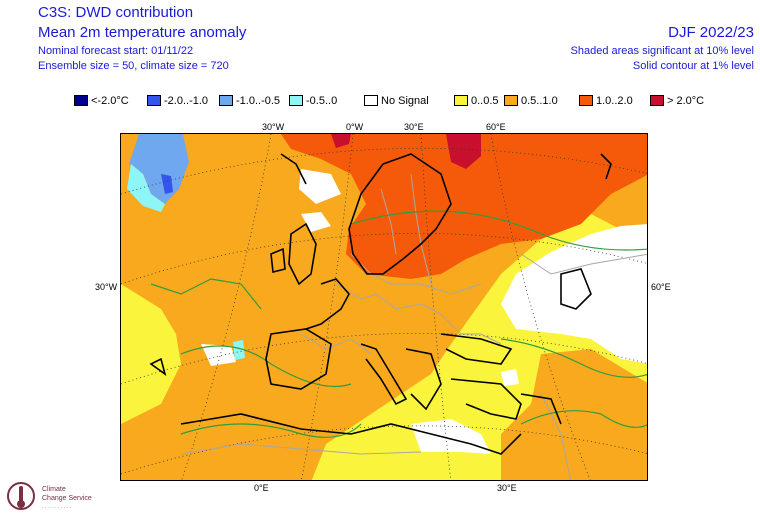 The height and width of the screenshot is (521, 760). Describe the element at coordinates (133, 66) in the screenshot. I see `ensemble-size: Ensemble size = 50, climate size = 720` at that location.